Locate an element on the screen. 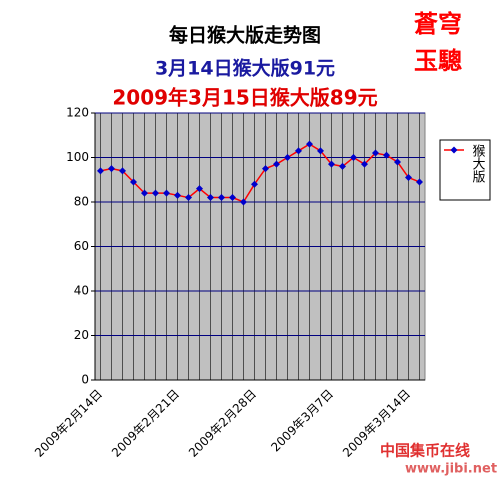 The height and width of the screenshot is (481, 498). y-tick-label: 80 is located at coordinates (81, 202).